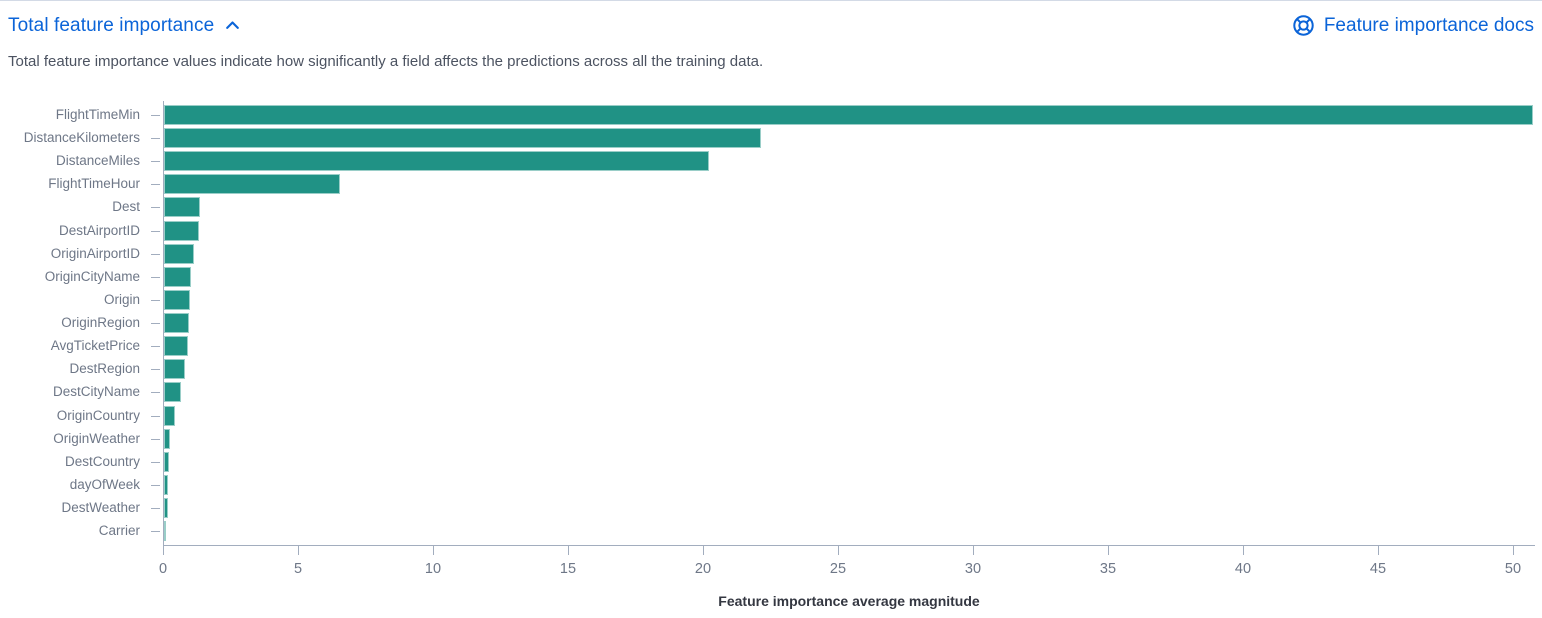 This screenshot has height=618, width=1542. What do you see at coordinates (1428, 25) in the screenshot?
I see `docs-link-label: Feature importance docs` at bounding box center [1428, 25].